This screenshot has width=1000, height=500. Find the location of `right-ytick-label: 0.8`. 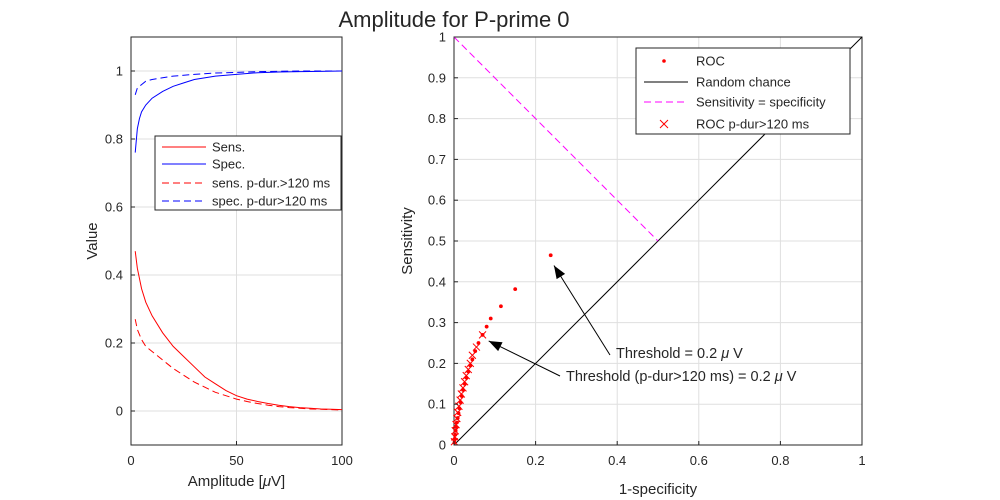

right-ytick-label: 0.8 is located at coordinates (437, 118).